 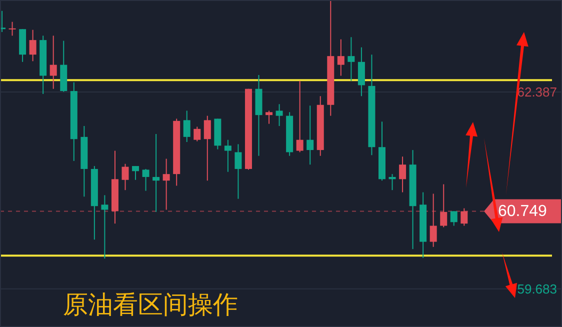 I want to click on y-tick-label: 62.387, so click(x=537, y=92).